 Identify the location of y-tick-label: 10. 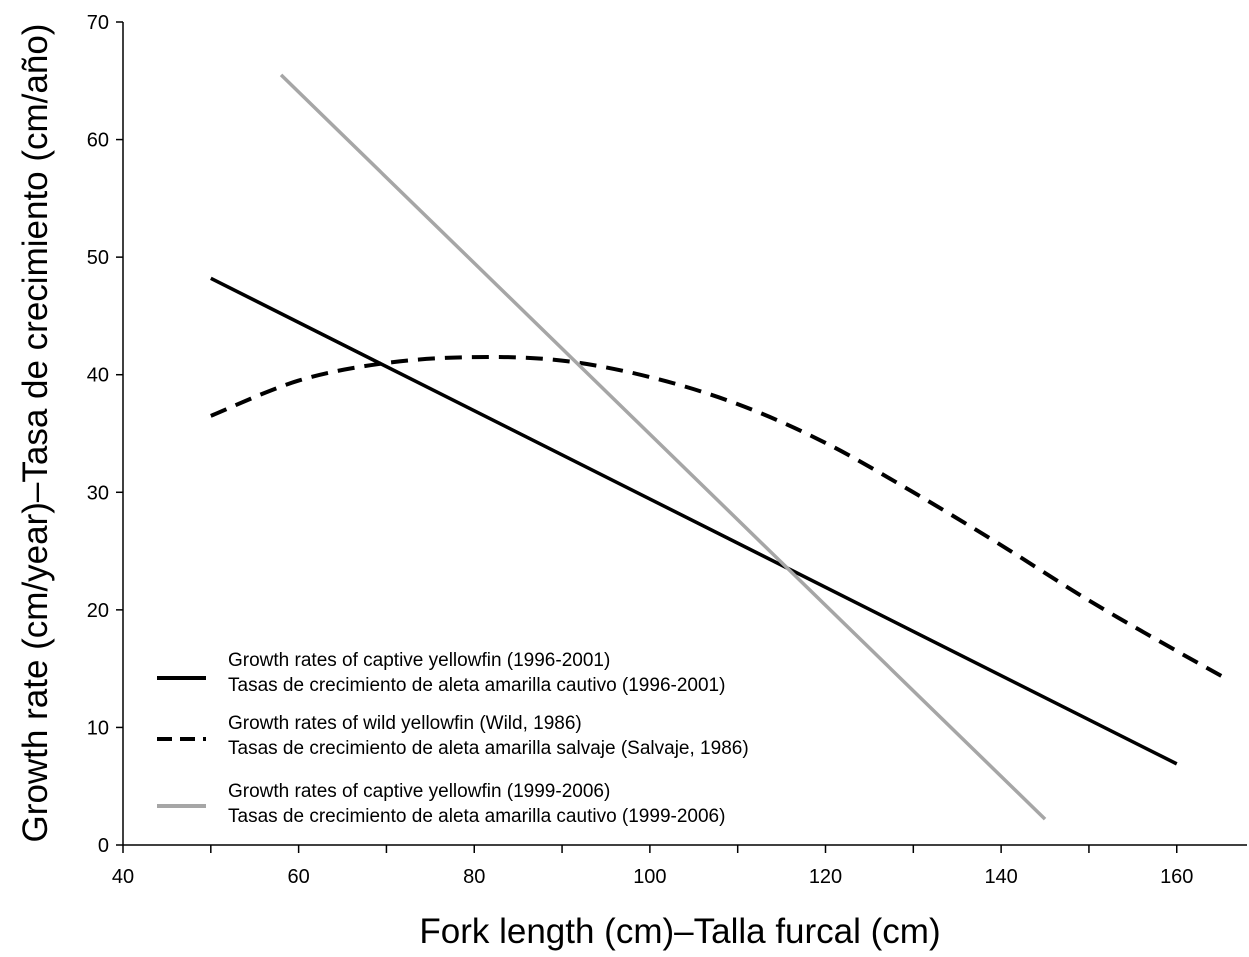
(98, 728).